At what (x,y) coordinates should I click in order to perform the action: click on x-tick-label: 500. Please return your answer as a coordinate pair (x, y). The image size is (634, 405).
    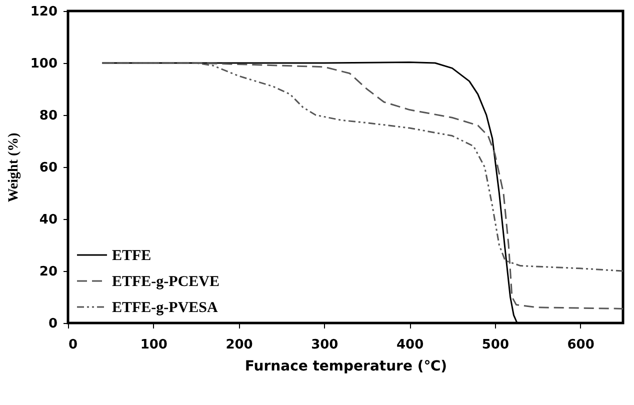
    Looking at the image, I should click on (495, 345).